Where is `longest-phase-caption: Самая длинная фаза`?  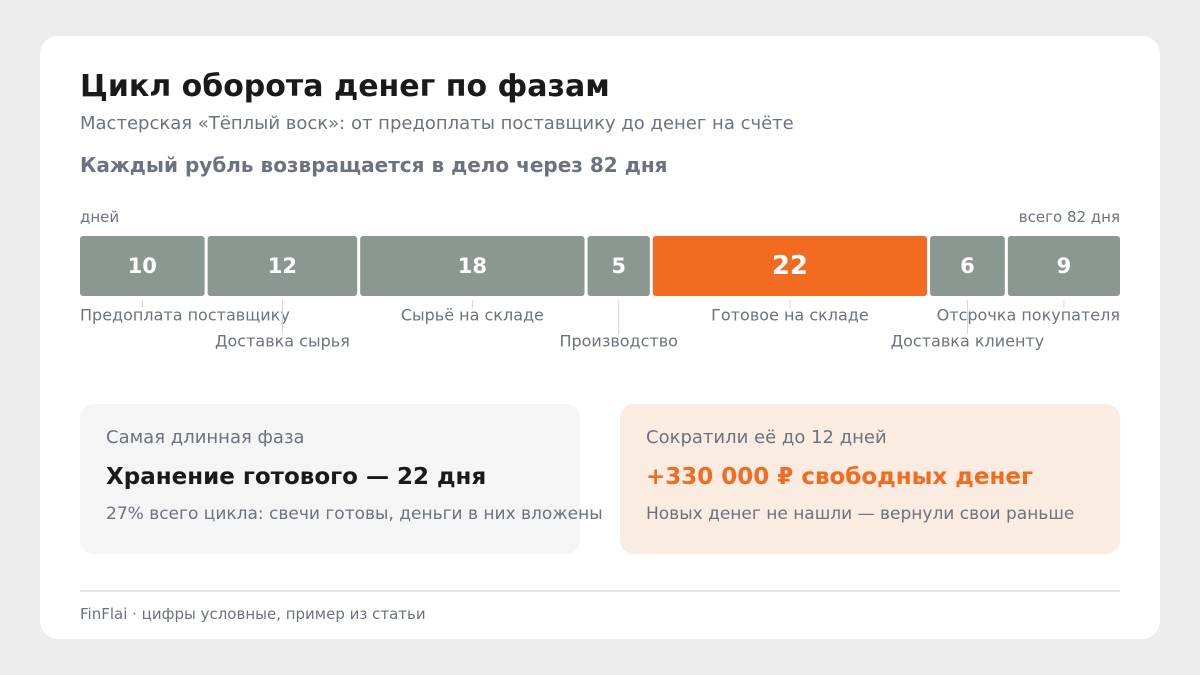 longest-phase-caption: Самая длинная фаза is located at coordinates (205, 437).